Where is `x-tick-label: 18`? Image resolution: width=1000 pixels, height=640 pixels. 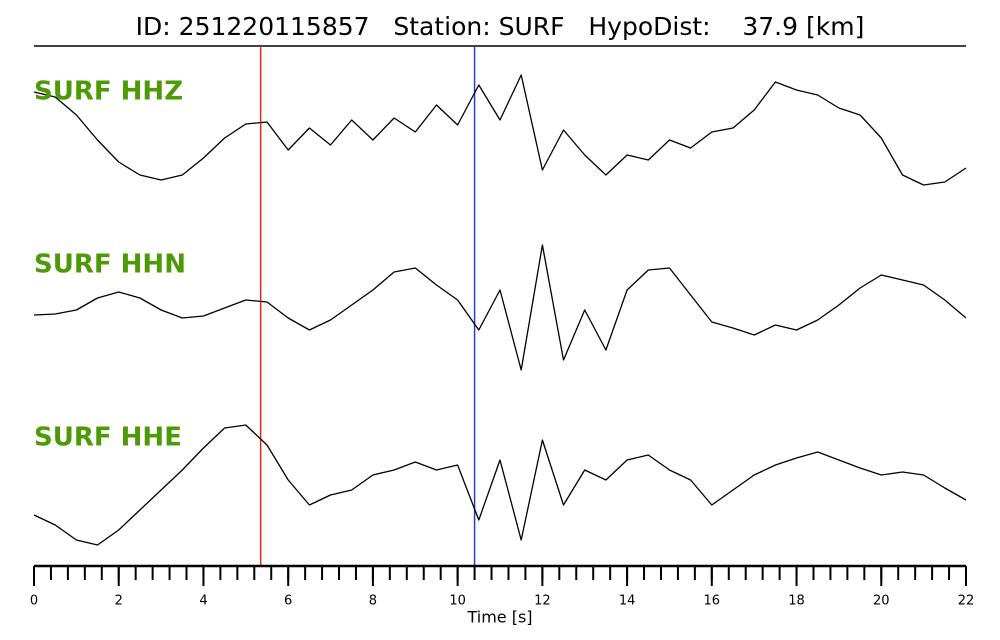
x-tick-label: 18 is located at coordinates (796, 601).